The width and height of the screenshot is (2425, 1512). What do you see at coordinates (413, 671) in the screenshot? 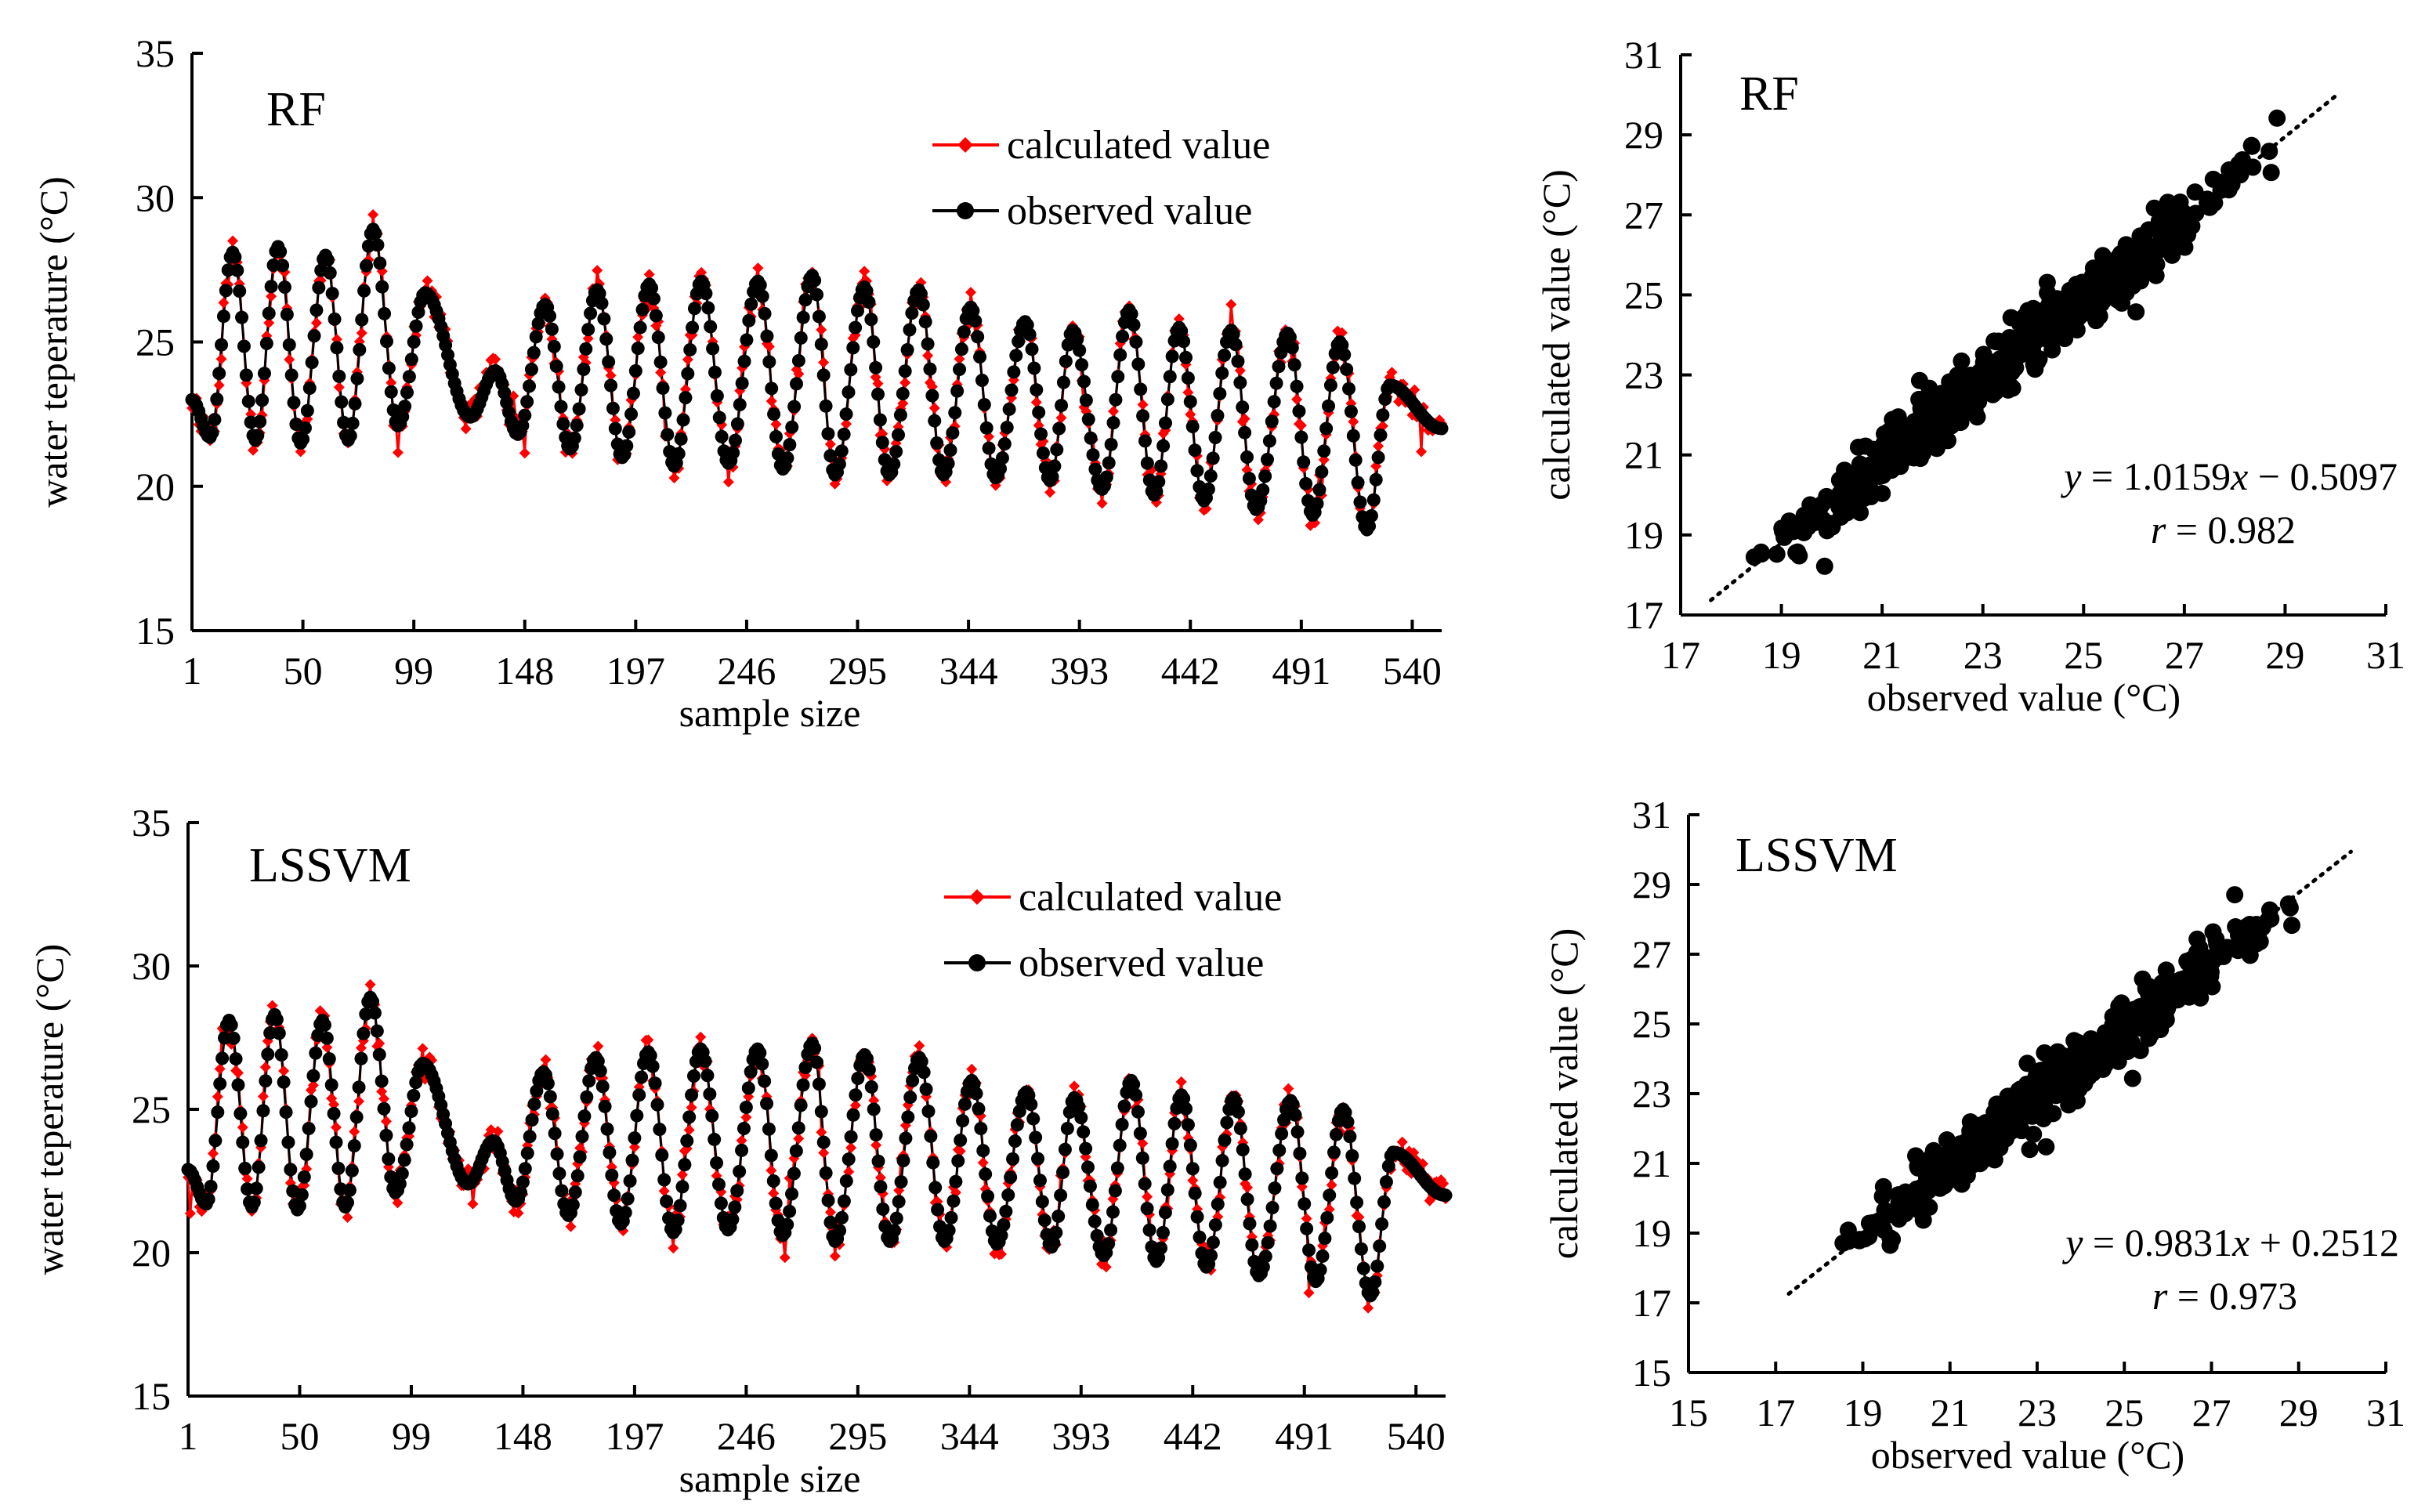
I see `x-tick-label: 99` at bounding box center [413, 671].